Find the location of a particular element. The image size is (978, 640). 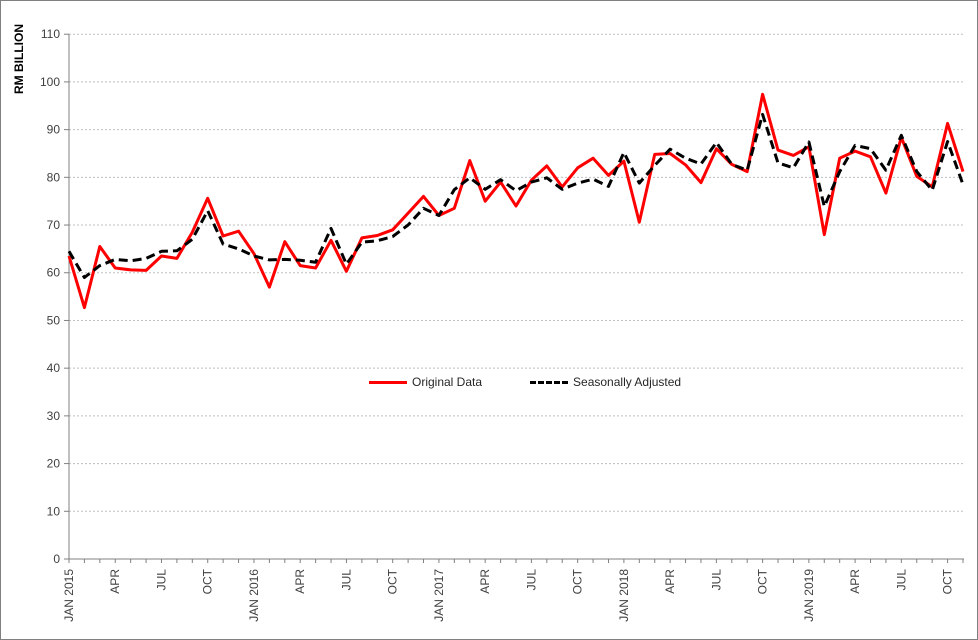

x-tick-label-48: JAN 2019 is located at coordinates (809, 595).